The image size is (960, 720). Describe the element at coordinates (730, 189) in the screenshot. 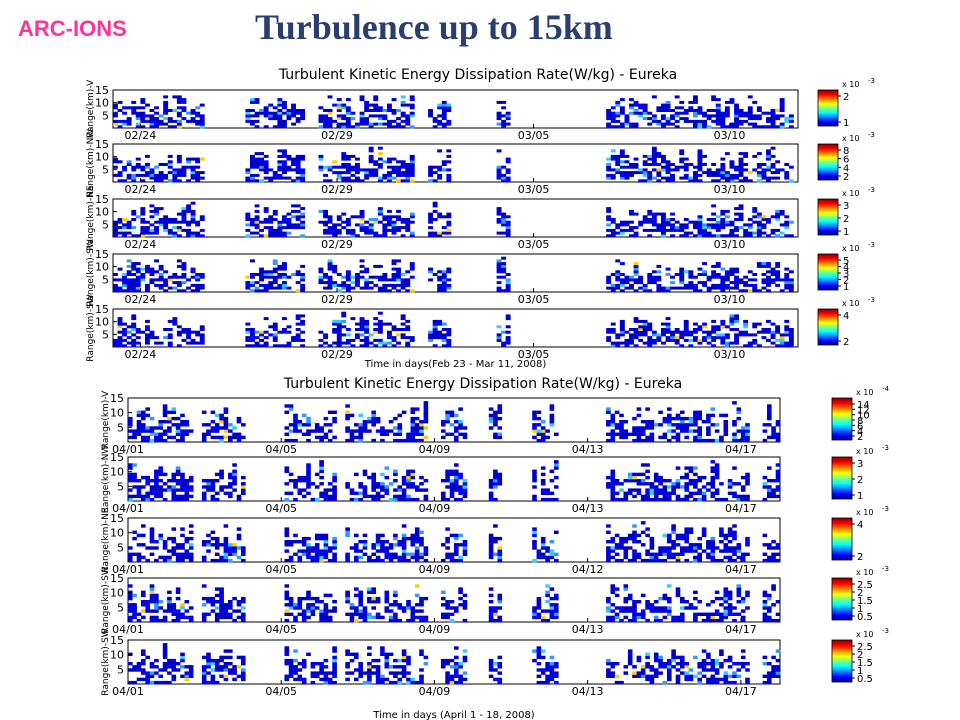

I see `x-tick-label: 03/10` at that location.